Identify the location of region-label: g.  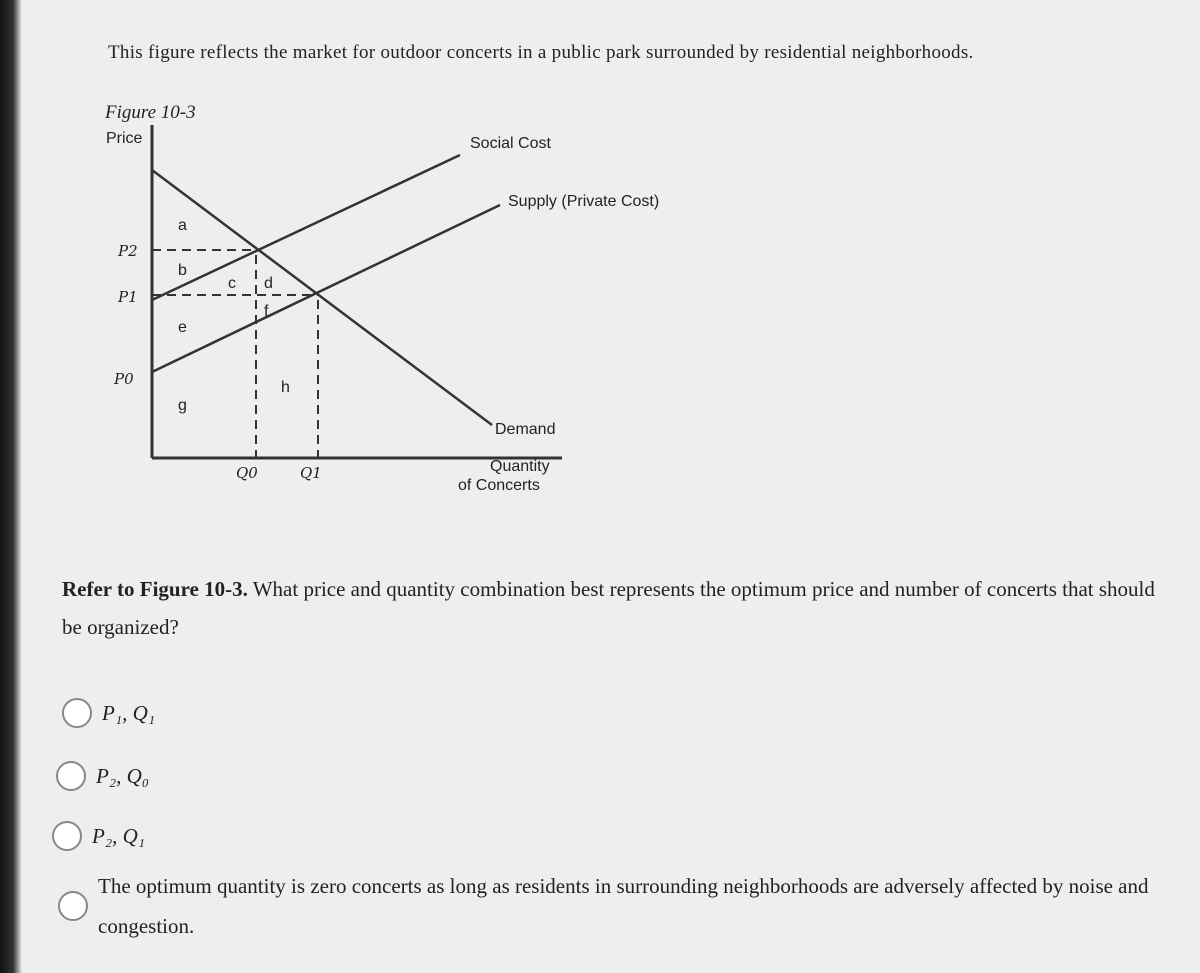
(182, 405).